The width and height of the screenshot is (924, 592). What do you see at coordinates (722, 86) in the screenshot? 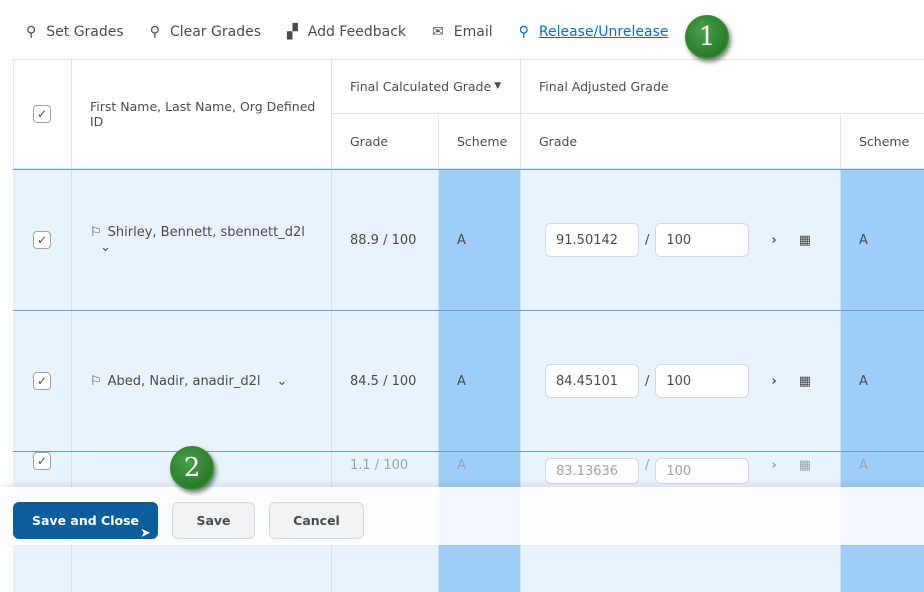
I see `final-adjusted-header: Final Adjusted Grade` at bounding box center [722, 86].